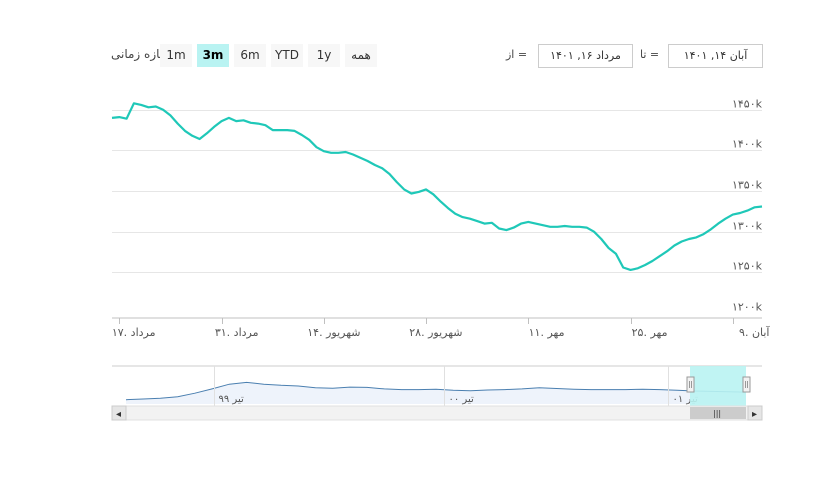 Image resolution: width=840 pixels, height=483 pixels. What do you see at coordinates (585, 56) in the screenshot?
I see `from-date-input: مرداد ۱۶, ۱۴۰۱` at bounding box center [585, 56].